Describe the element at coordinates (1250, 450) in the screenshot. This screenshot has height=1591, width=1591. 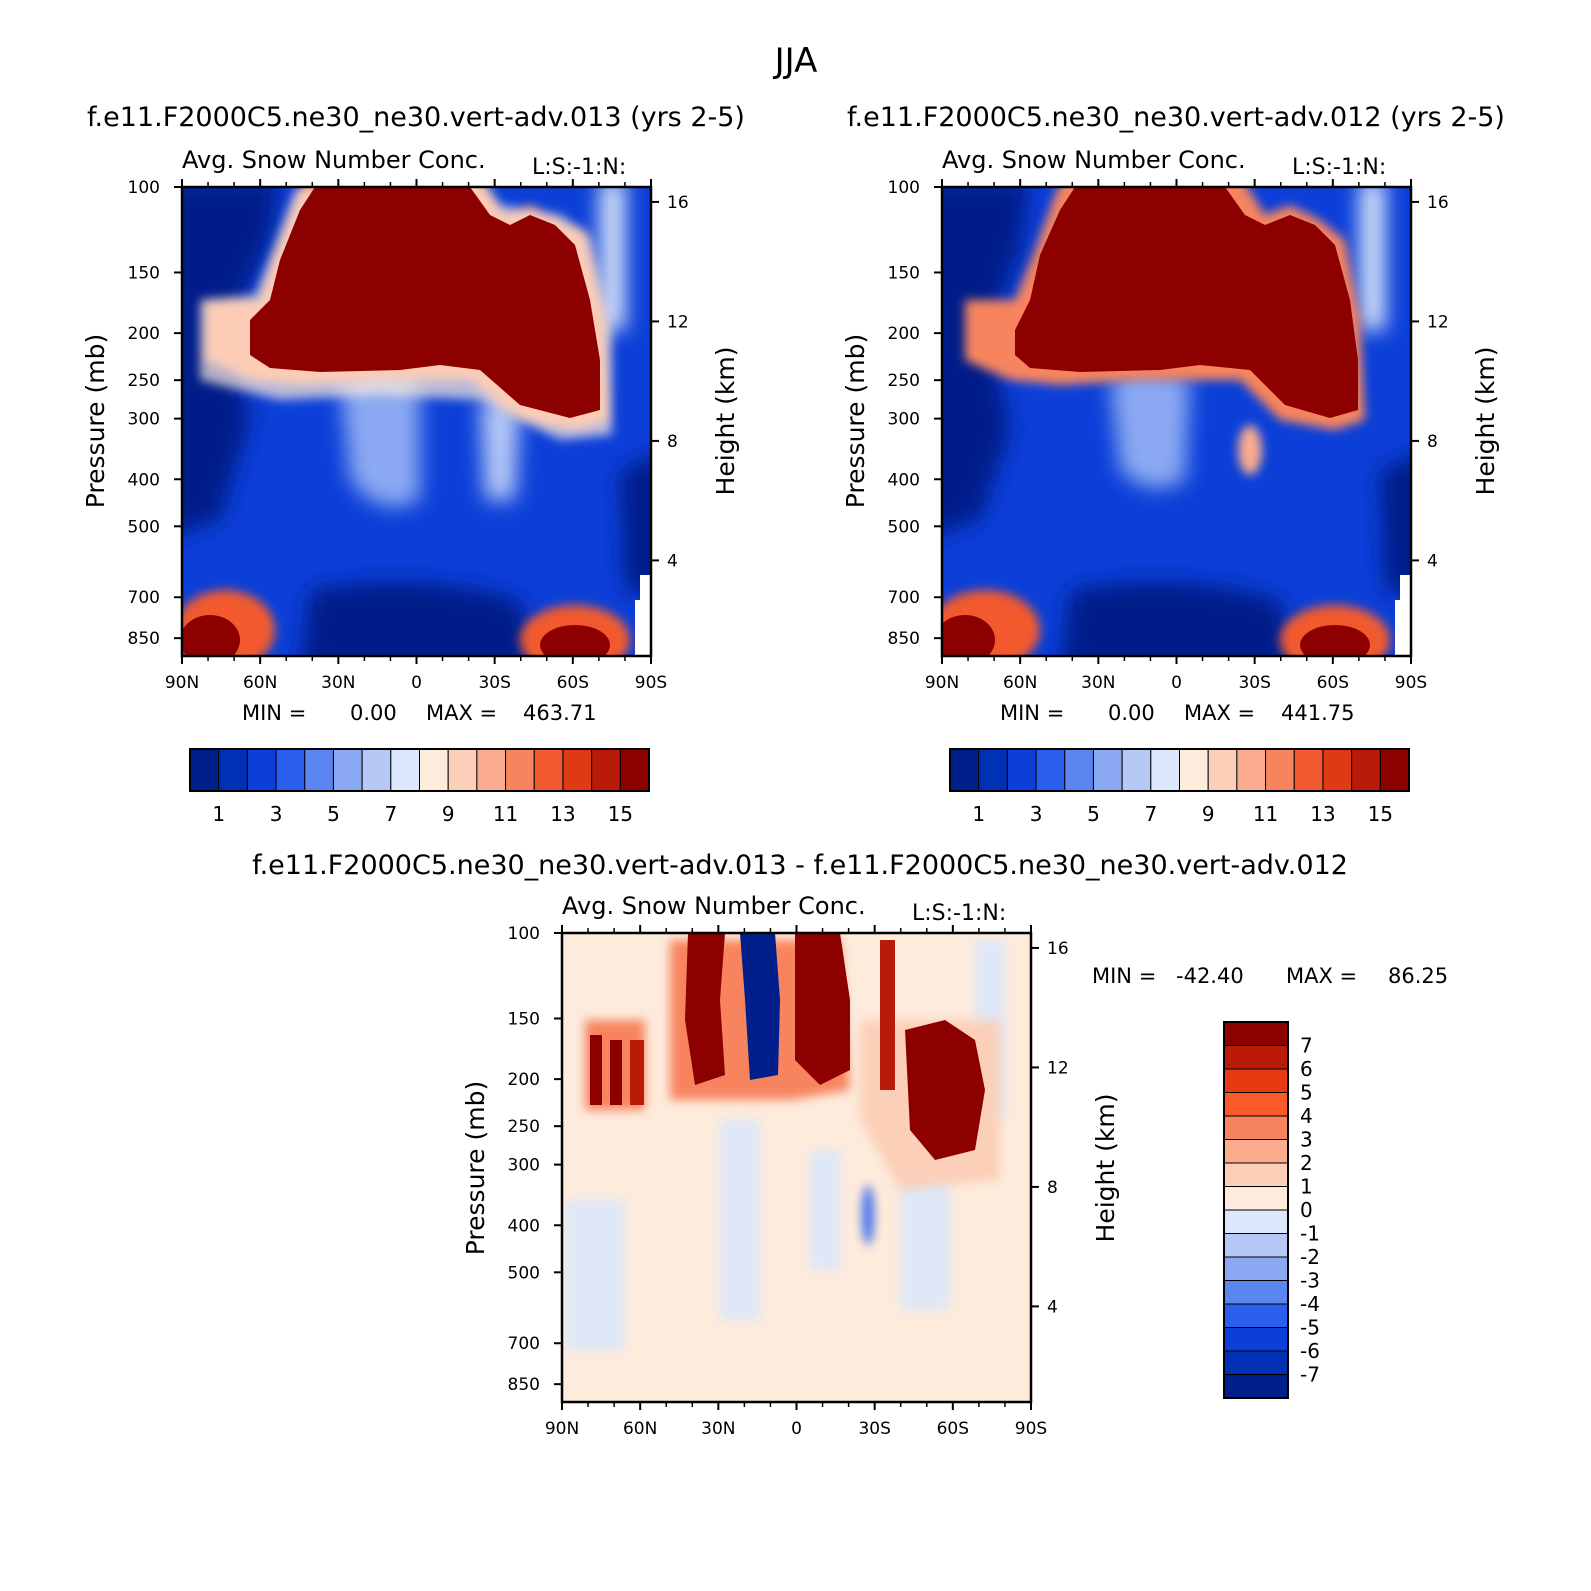
I see `field-midlevel-spot` at that location.